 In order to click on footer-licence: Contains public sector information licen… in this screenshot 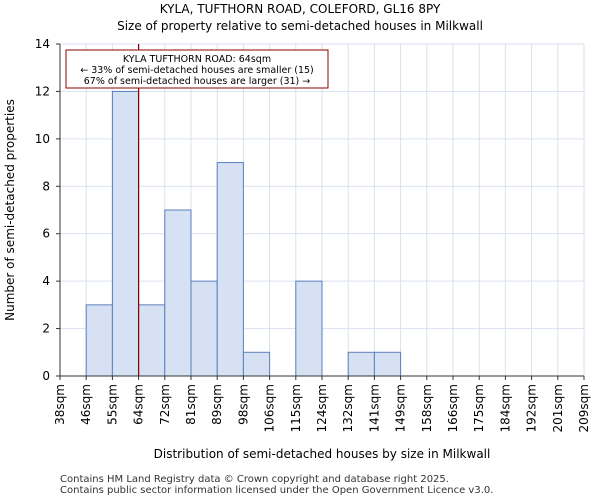, I will do `click(277, 490)`.